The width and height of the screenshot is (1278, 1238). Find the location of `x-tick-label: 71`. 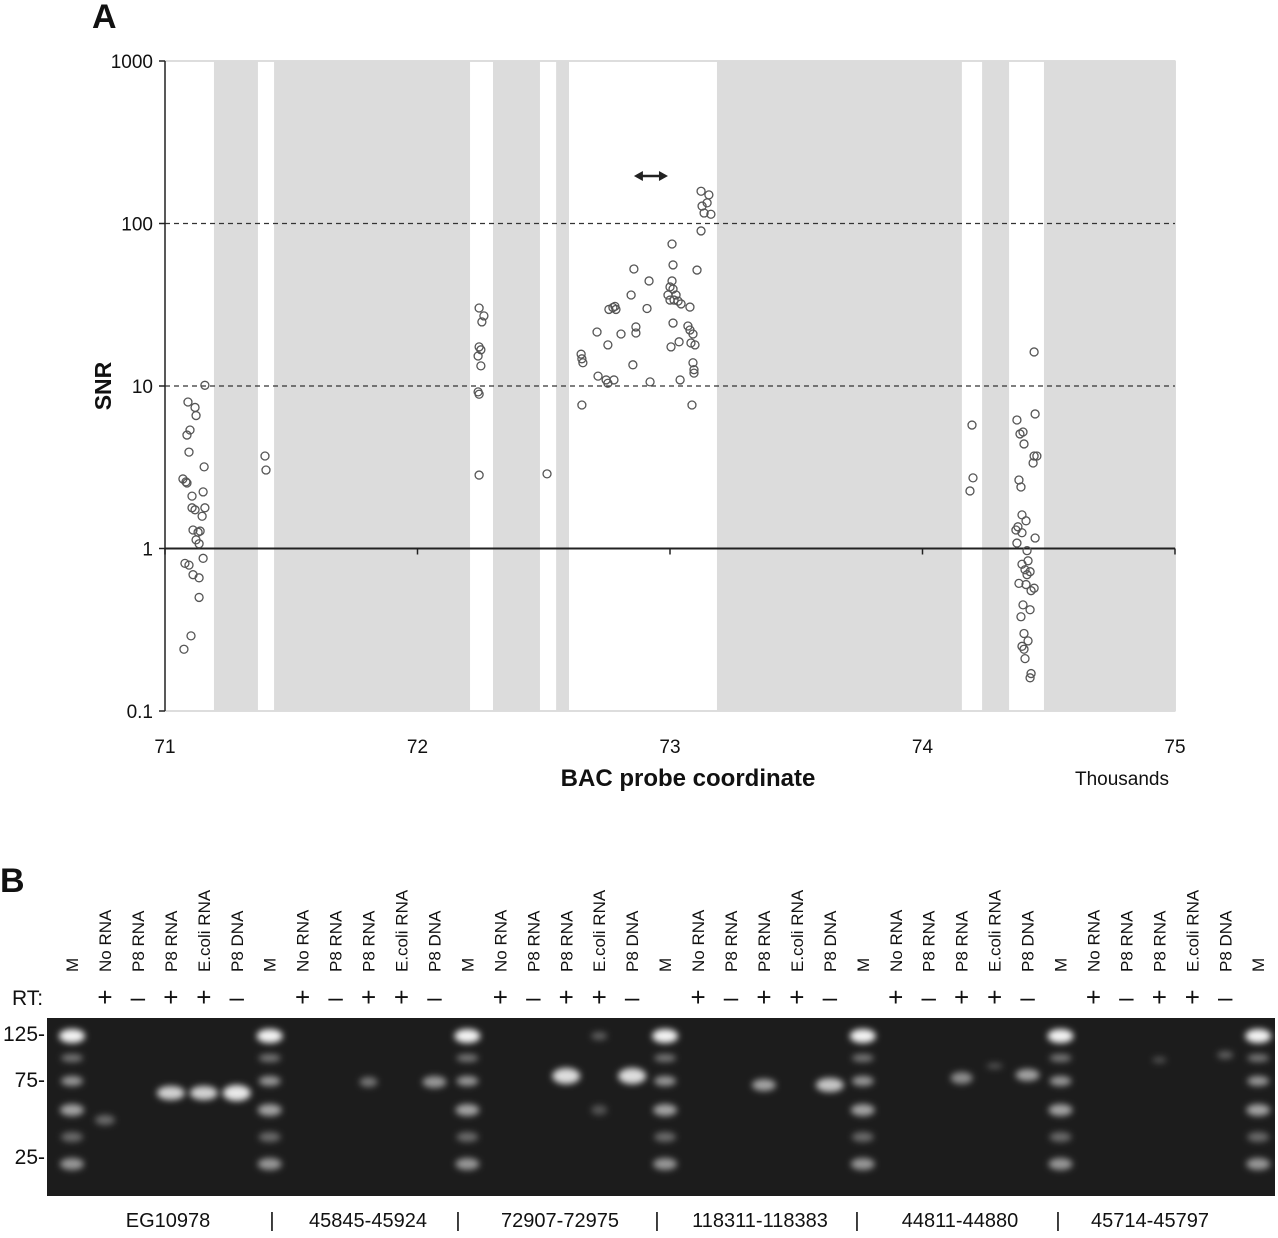

x-tick-label: 71 is located at coordinates (164, 747).